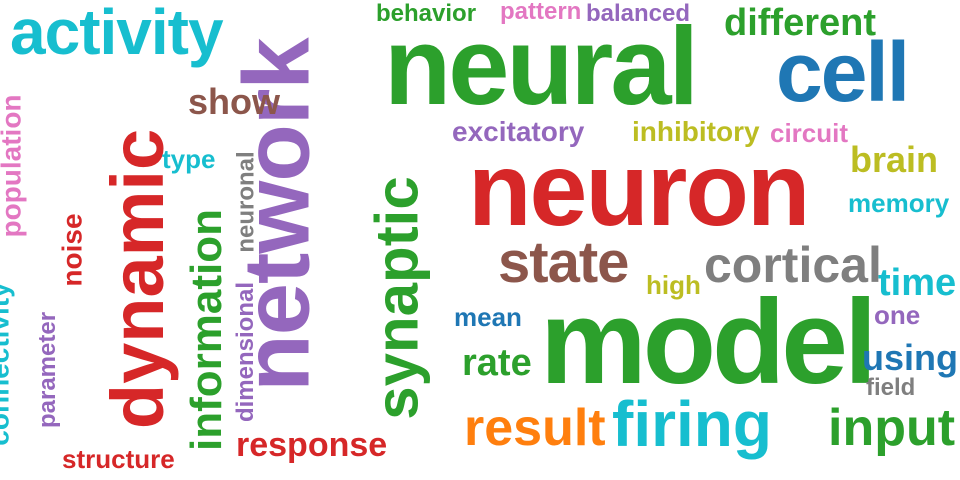  Describe the element at coordinates (673, 285) in the screenshot. I see `word-high: high` at that location.